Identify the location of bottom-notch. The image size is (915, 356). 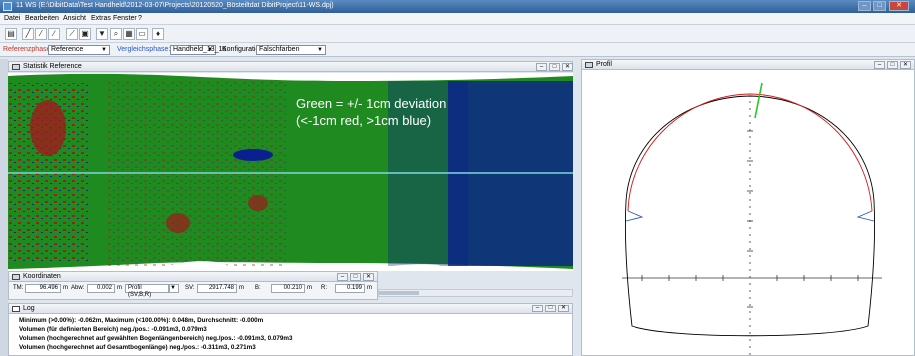
(198, 266).